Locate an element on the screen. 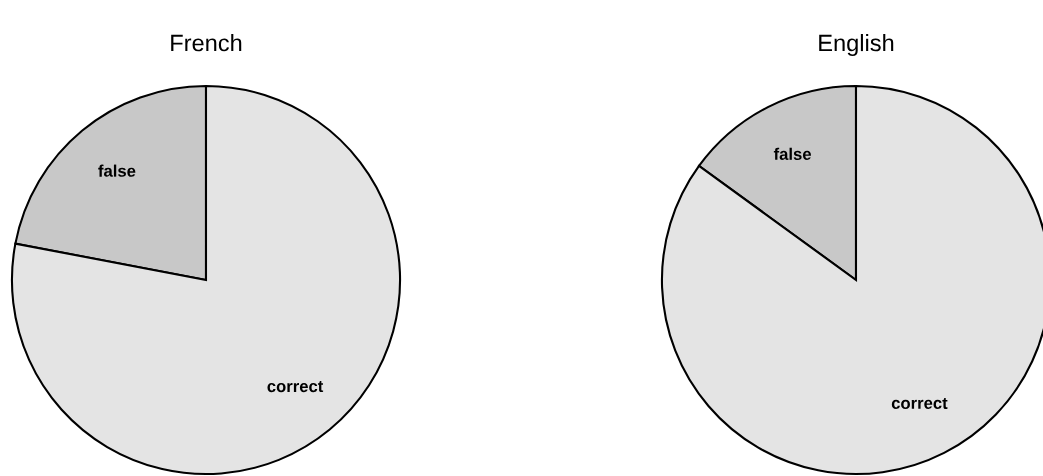 Image resolution: width=1043 pixels, height=476 pixels. chart-title: French is located at coordinates (206, 43).